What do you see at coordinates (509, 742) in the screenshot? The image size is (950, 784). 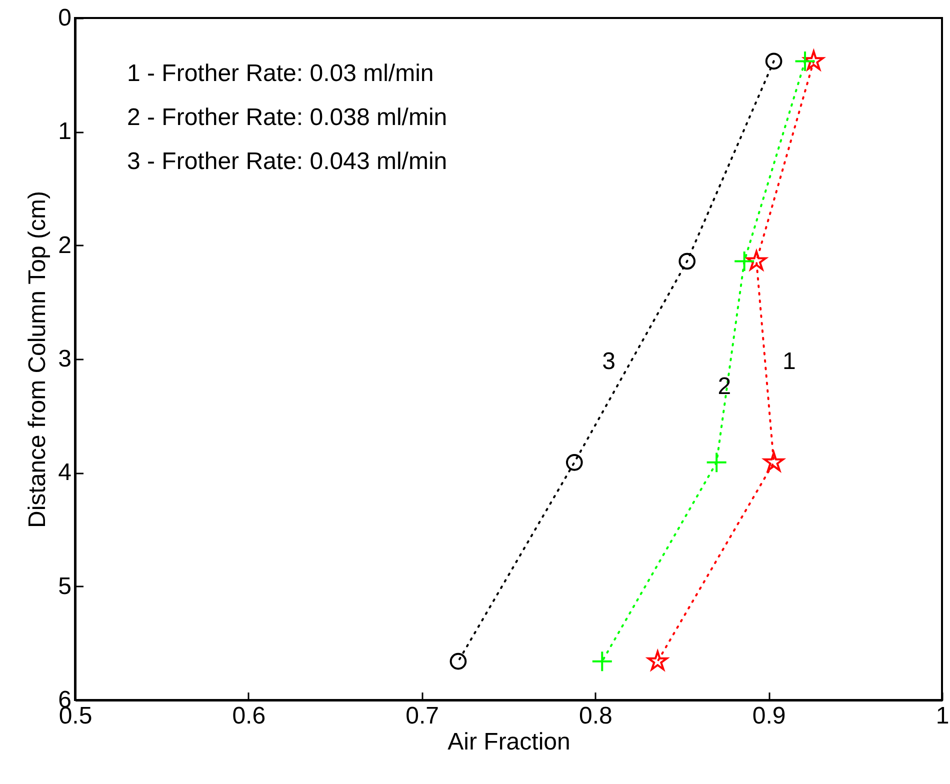 I see `x-axis-title: Air Fraction` at bounding box center [509, 742].